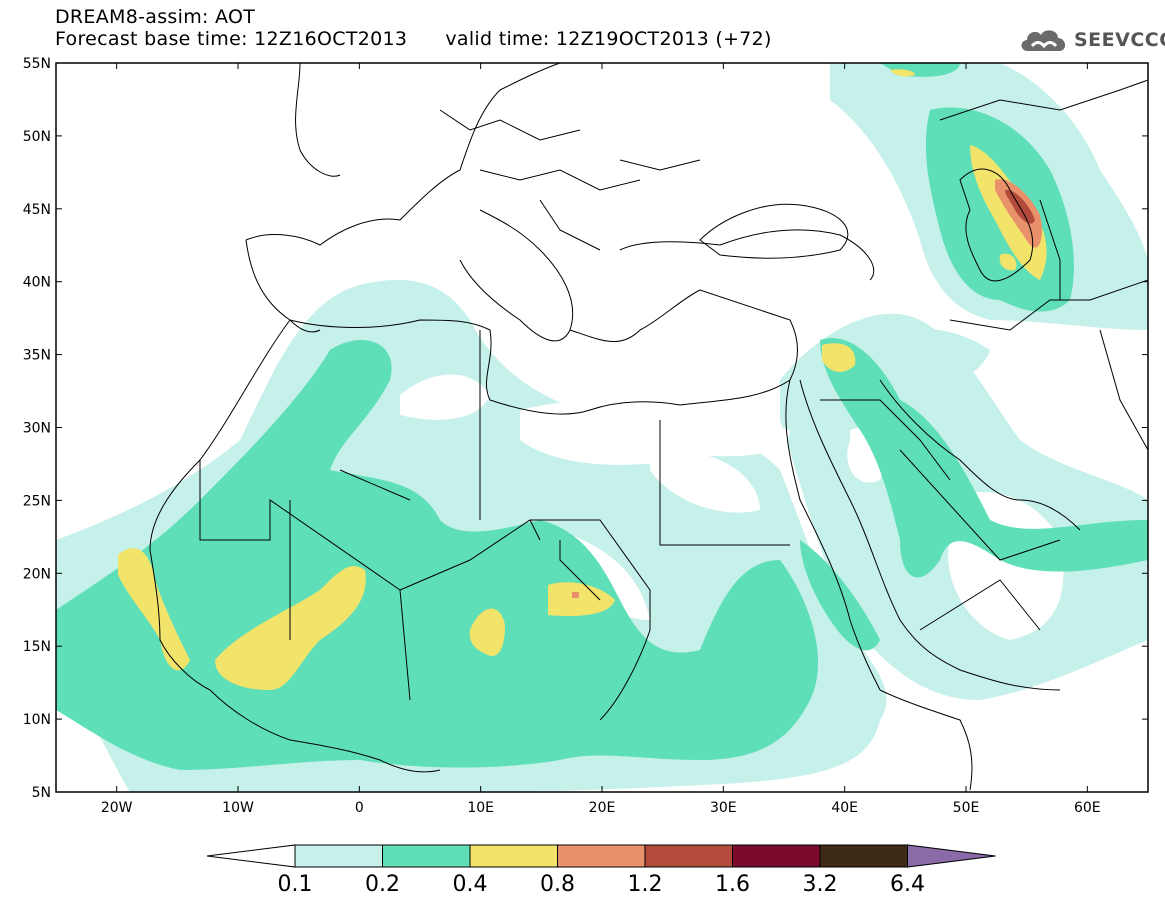 The image size is (1165, 909). Describe the element at coordinates (37, 356) in the screenshot. I see `lat-tick-label: 35N` at that location.